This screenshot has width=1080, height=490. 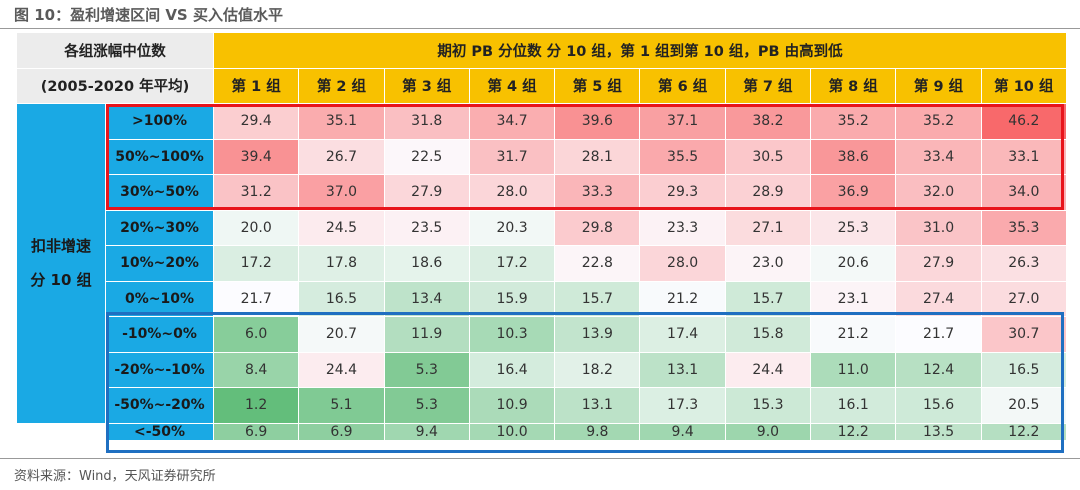 I want to click on value-cell: 15.6, so click(x=939, y=406).